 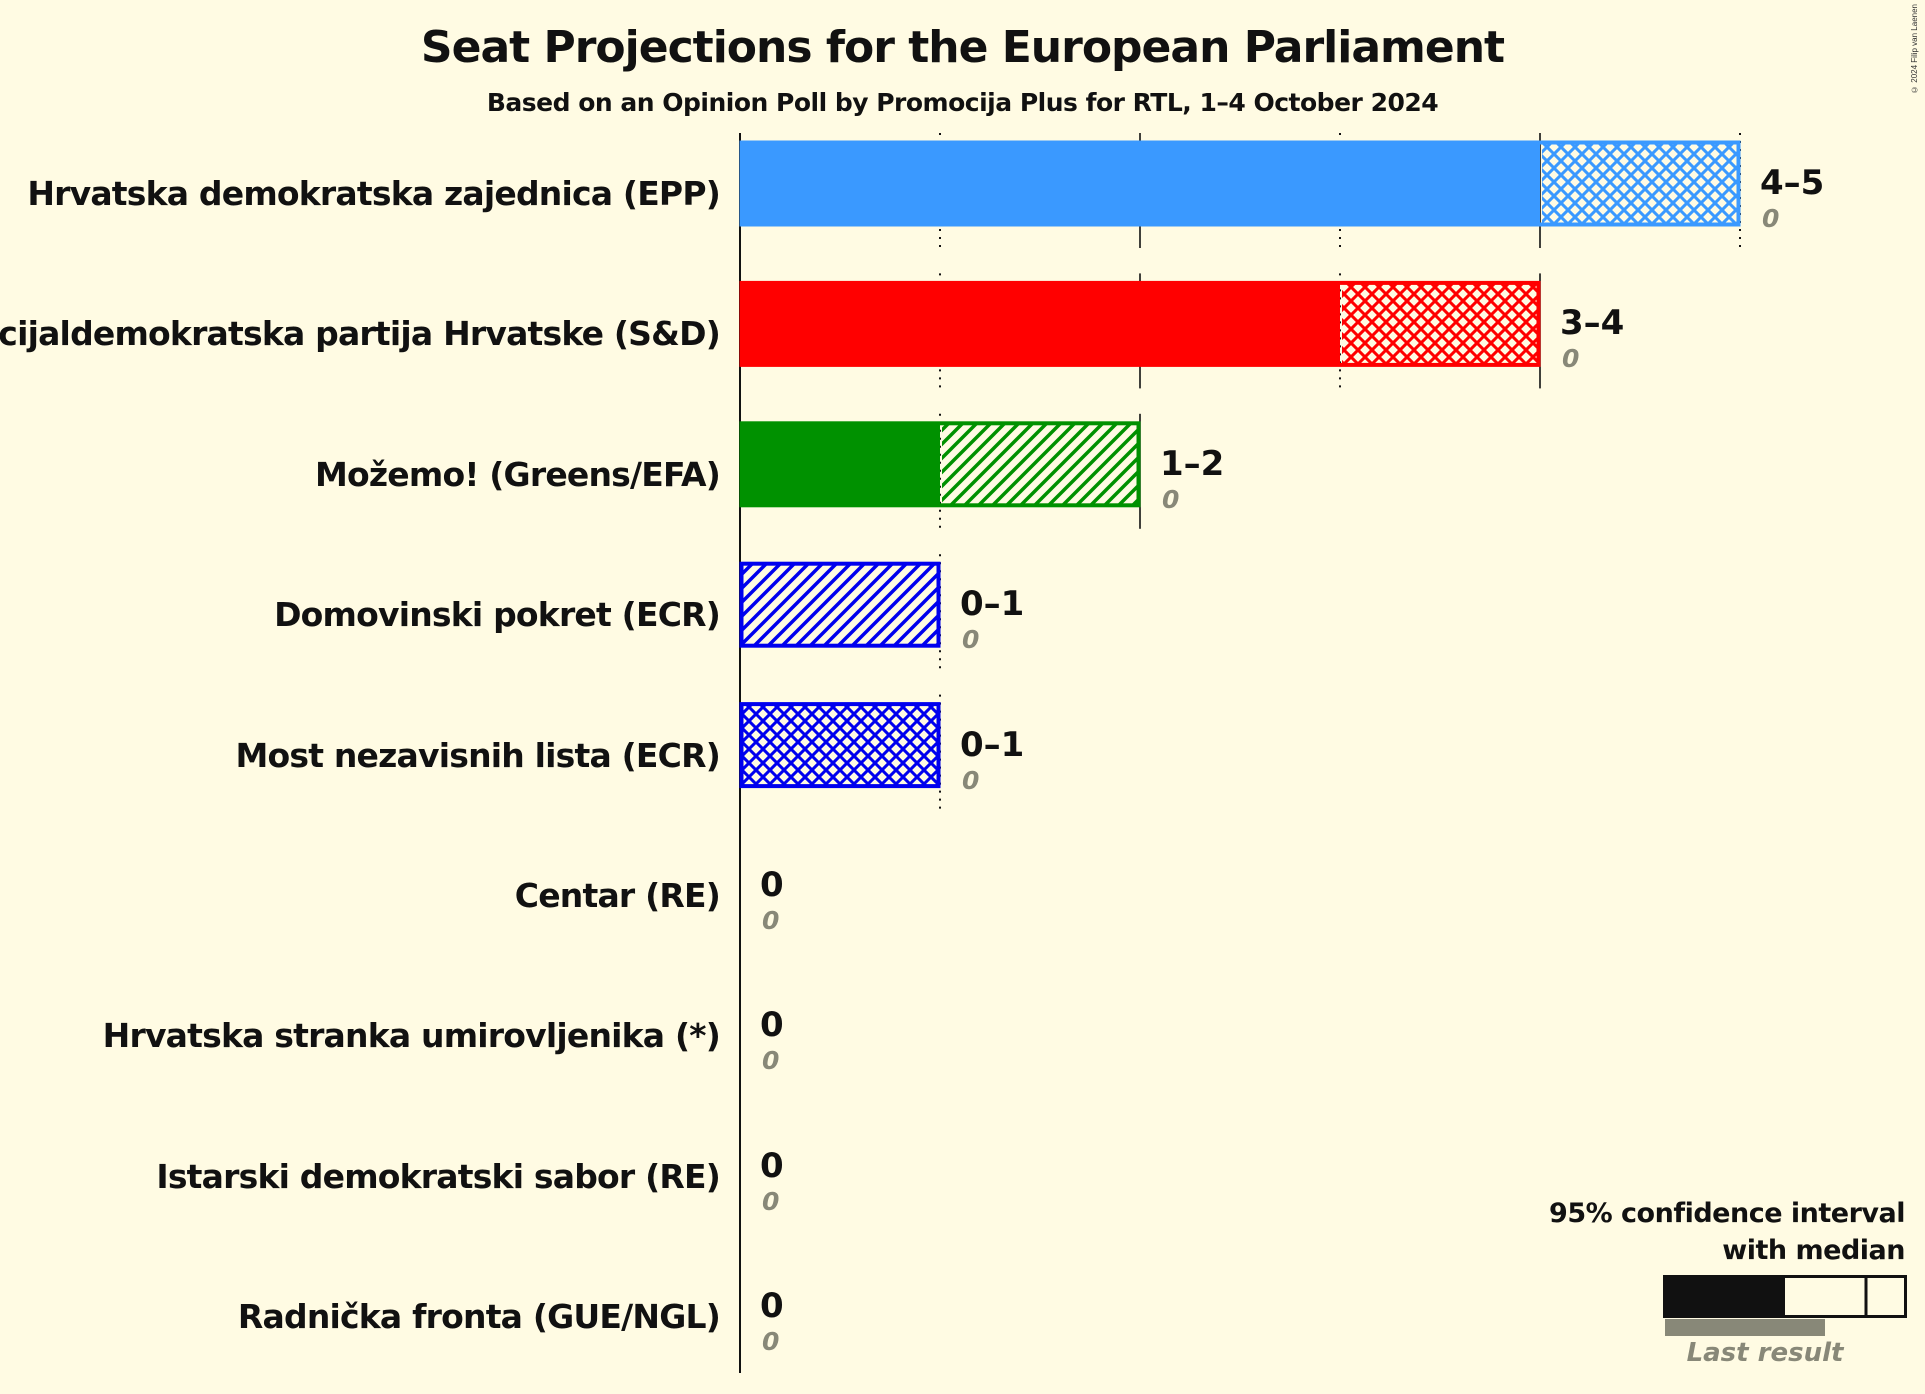 I want to click on party-label: Most nezavisnih lista (ECR), so click(x=477, y=755).